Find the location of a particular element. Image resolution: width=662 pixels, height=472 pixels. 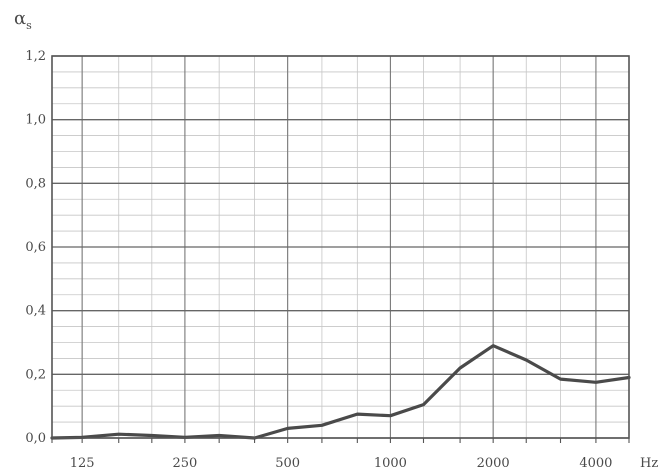

x-tick-label: 4000 is located at coordinates (595, 463).